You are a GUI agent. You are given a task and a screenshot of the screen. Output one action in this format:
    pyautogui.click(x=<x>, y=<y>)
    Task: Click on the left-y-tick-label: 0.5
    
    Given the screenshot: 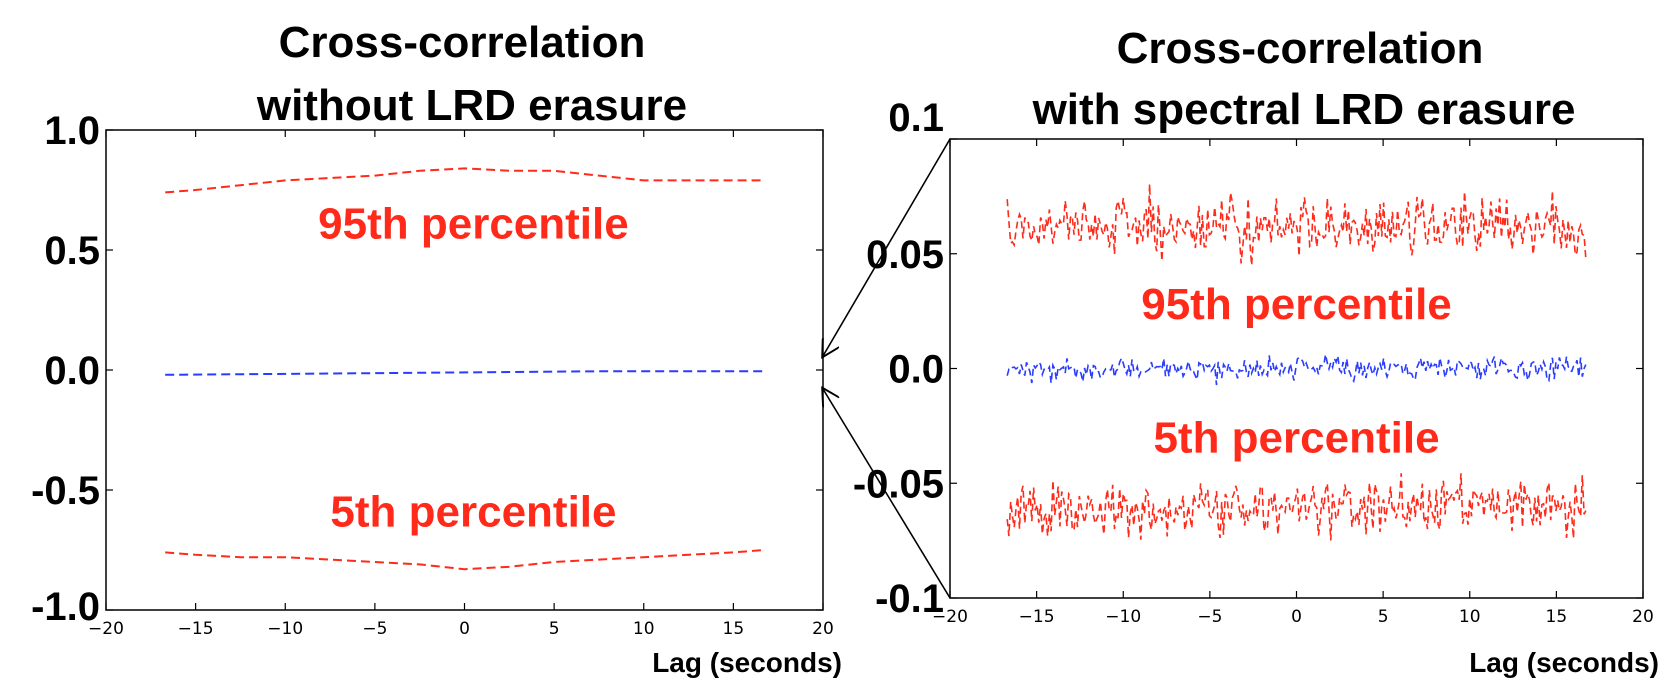 What is the action you would take?
    pyautogui.click(x=72, y=251)
    